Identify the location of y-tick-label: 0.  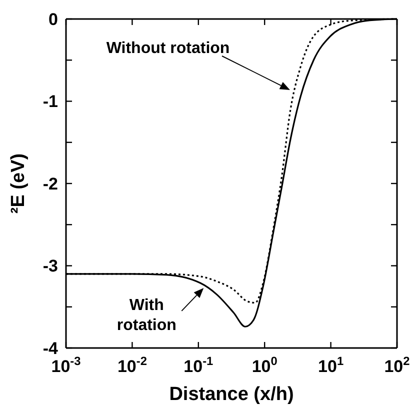
(53, 19).